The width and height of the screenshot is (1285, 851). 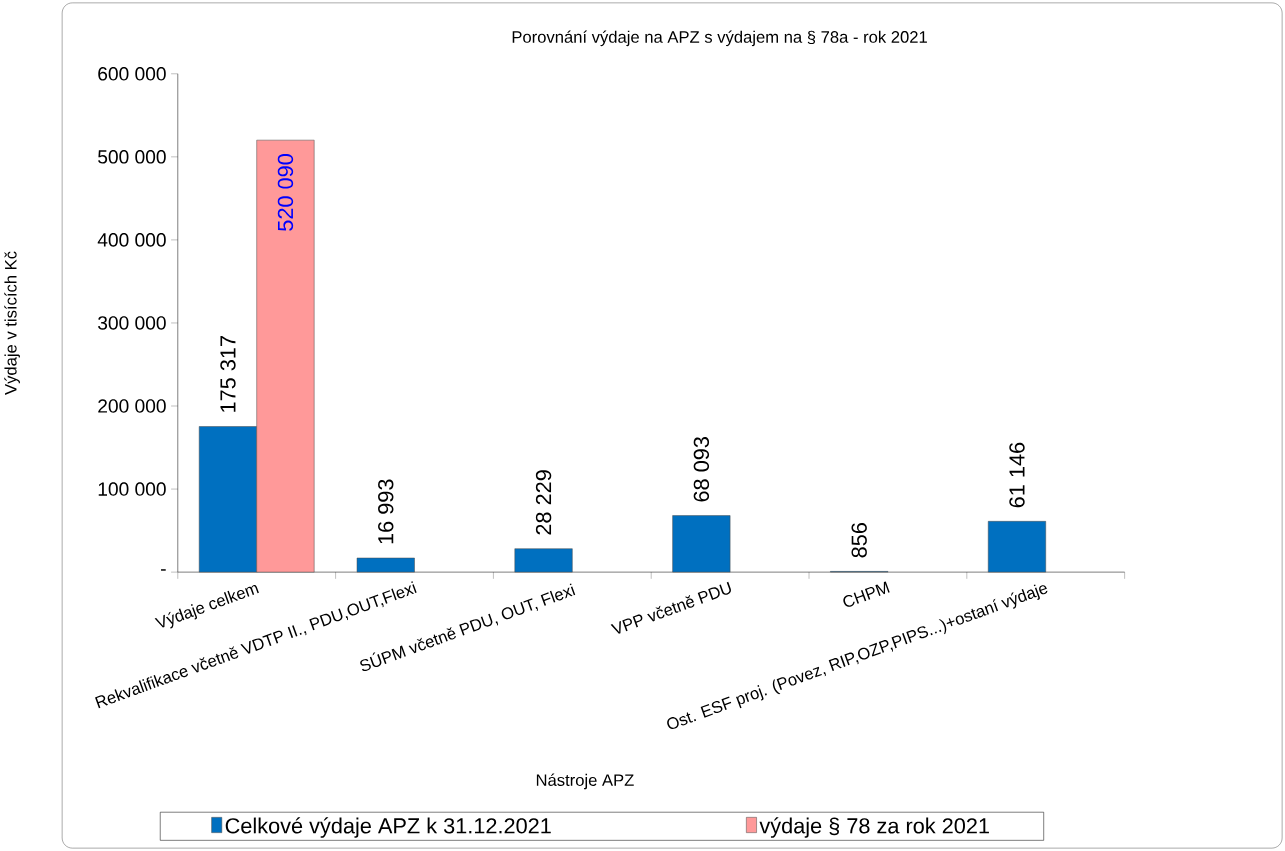 I want to click on data-label: 61 146, so click(x=1017, y=475).